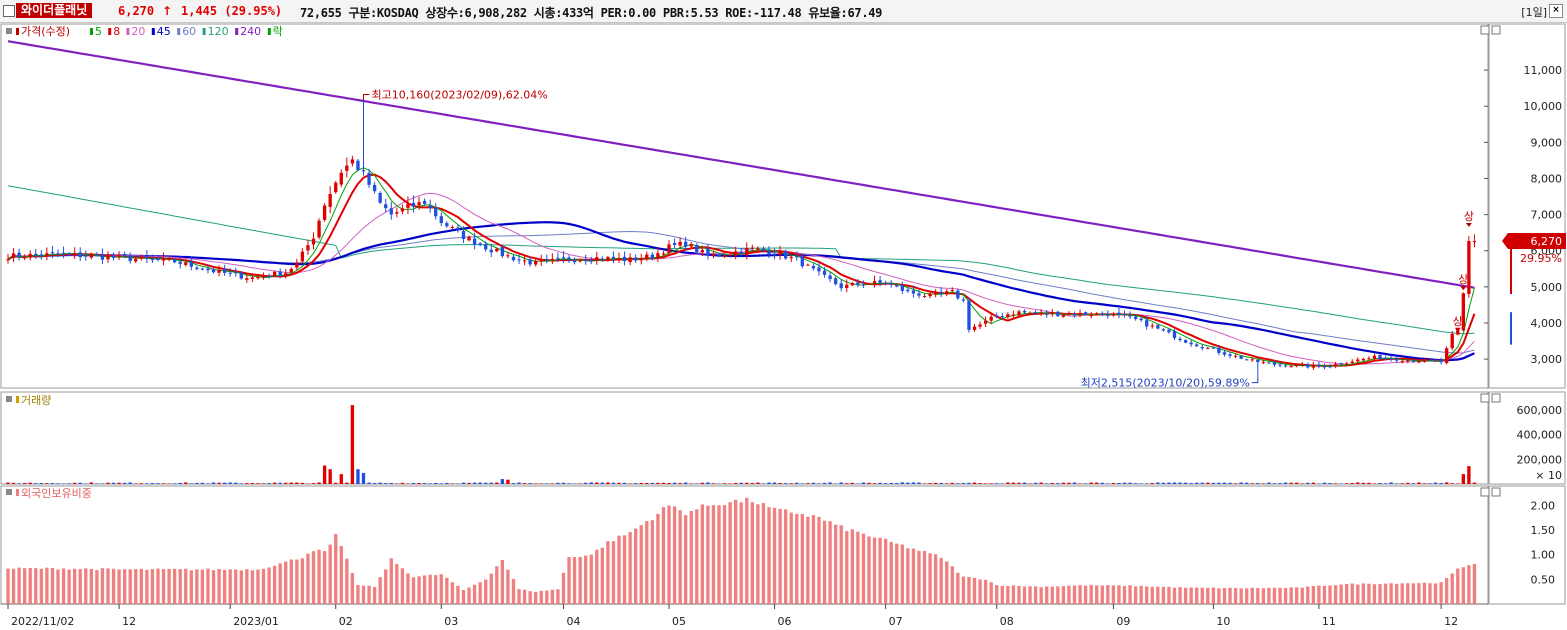 The height and width of the screenshot is (630, 1567). I want to click on foreign-legend: 외국인보유비중, so click(56, 493).